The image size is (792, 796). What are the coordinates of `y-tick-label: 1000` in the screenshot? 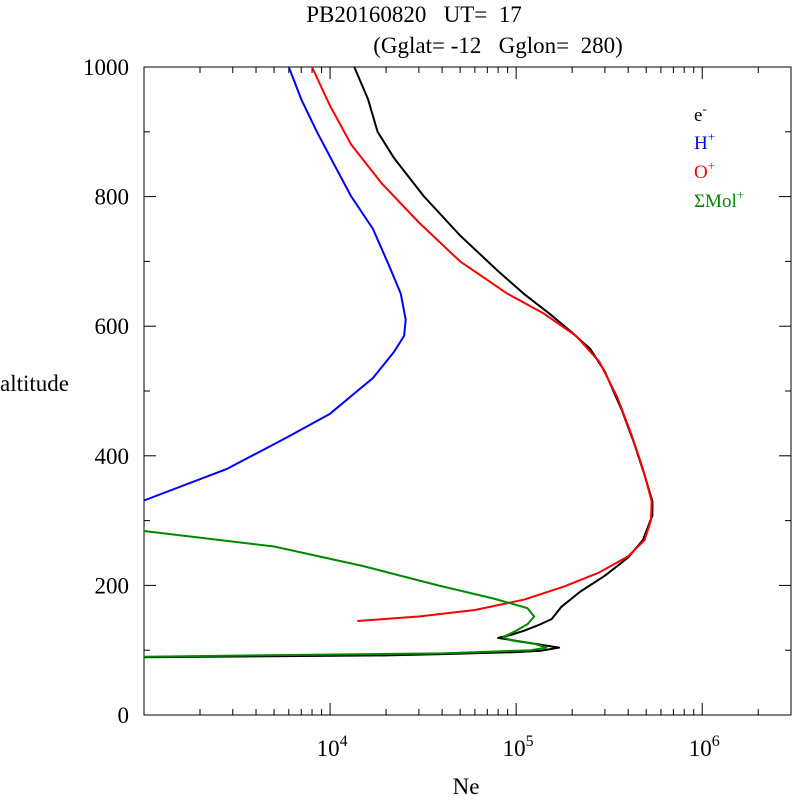 It's located at (106, 67).